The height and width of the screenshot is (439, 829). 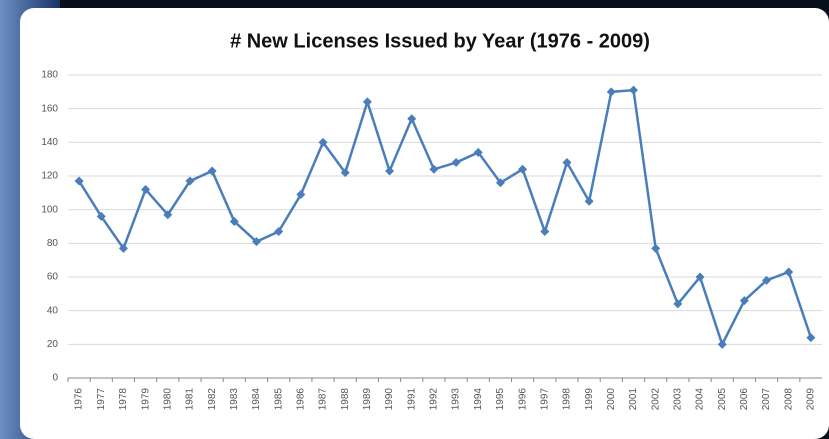 What do you see at coordinates (53, 344) in the screenshot?
I see `y-tick-label: 20` at bounding box center [53, 344].